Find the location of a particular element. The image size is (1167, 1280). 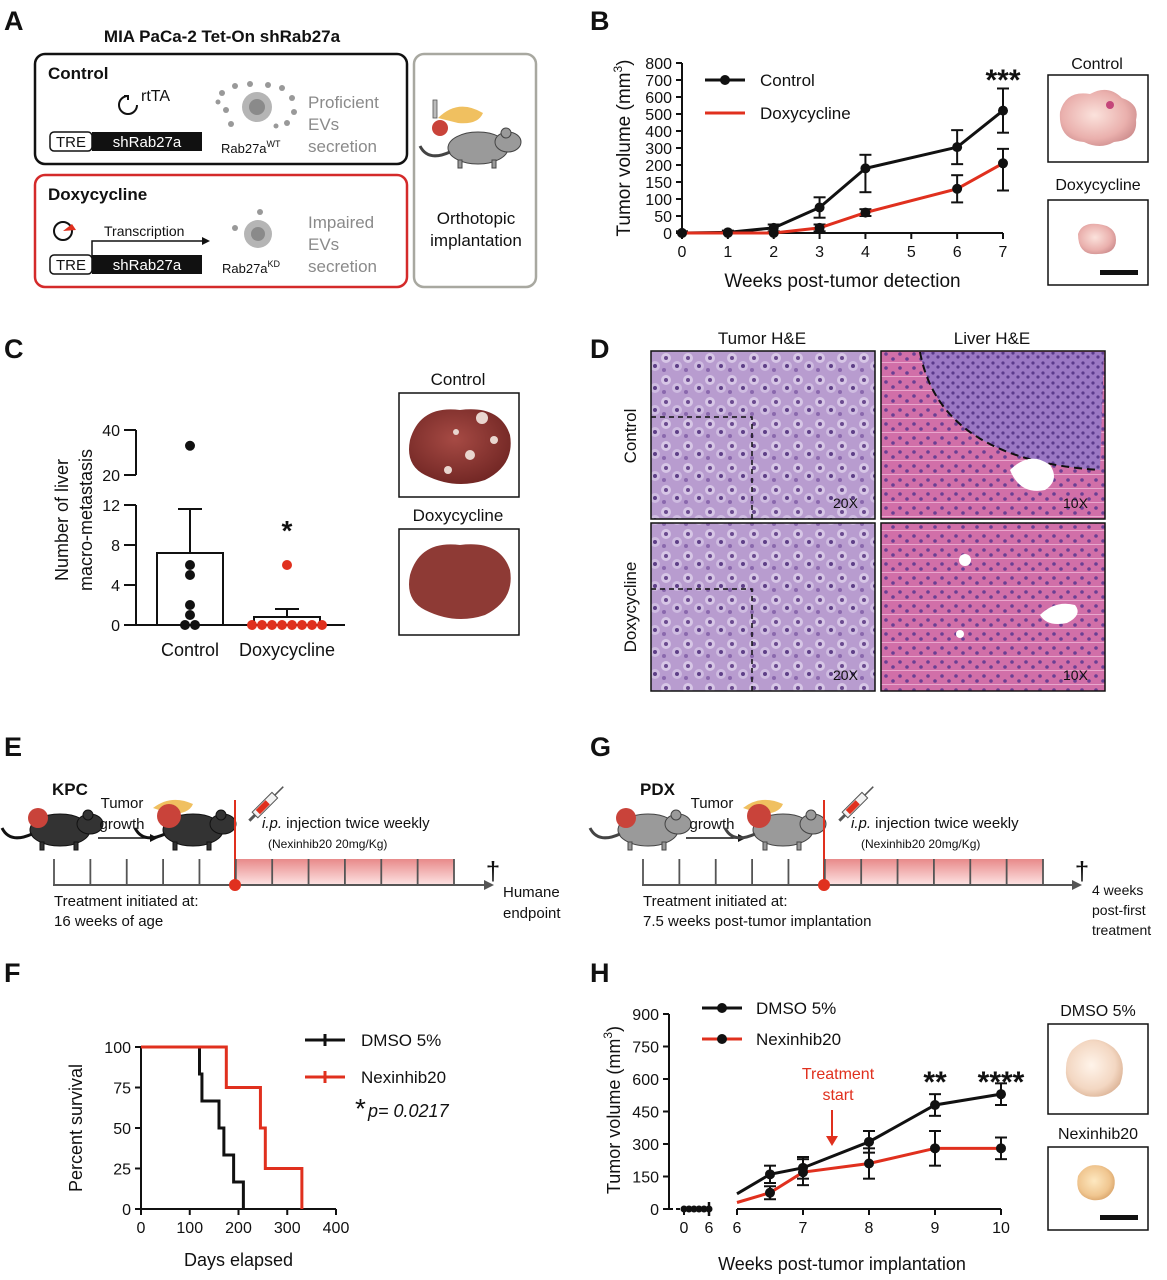

tre-label-dox: TRE is located at coordinates (71, 265).